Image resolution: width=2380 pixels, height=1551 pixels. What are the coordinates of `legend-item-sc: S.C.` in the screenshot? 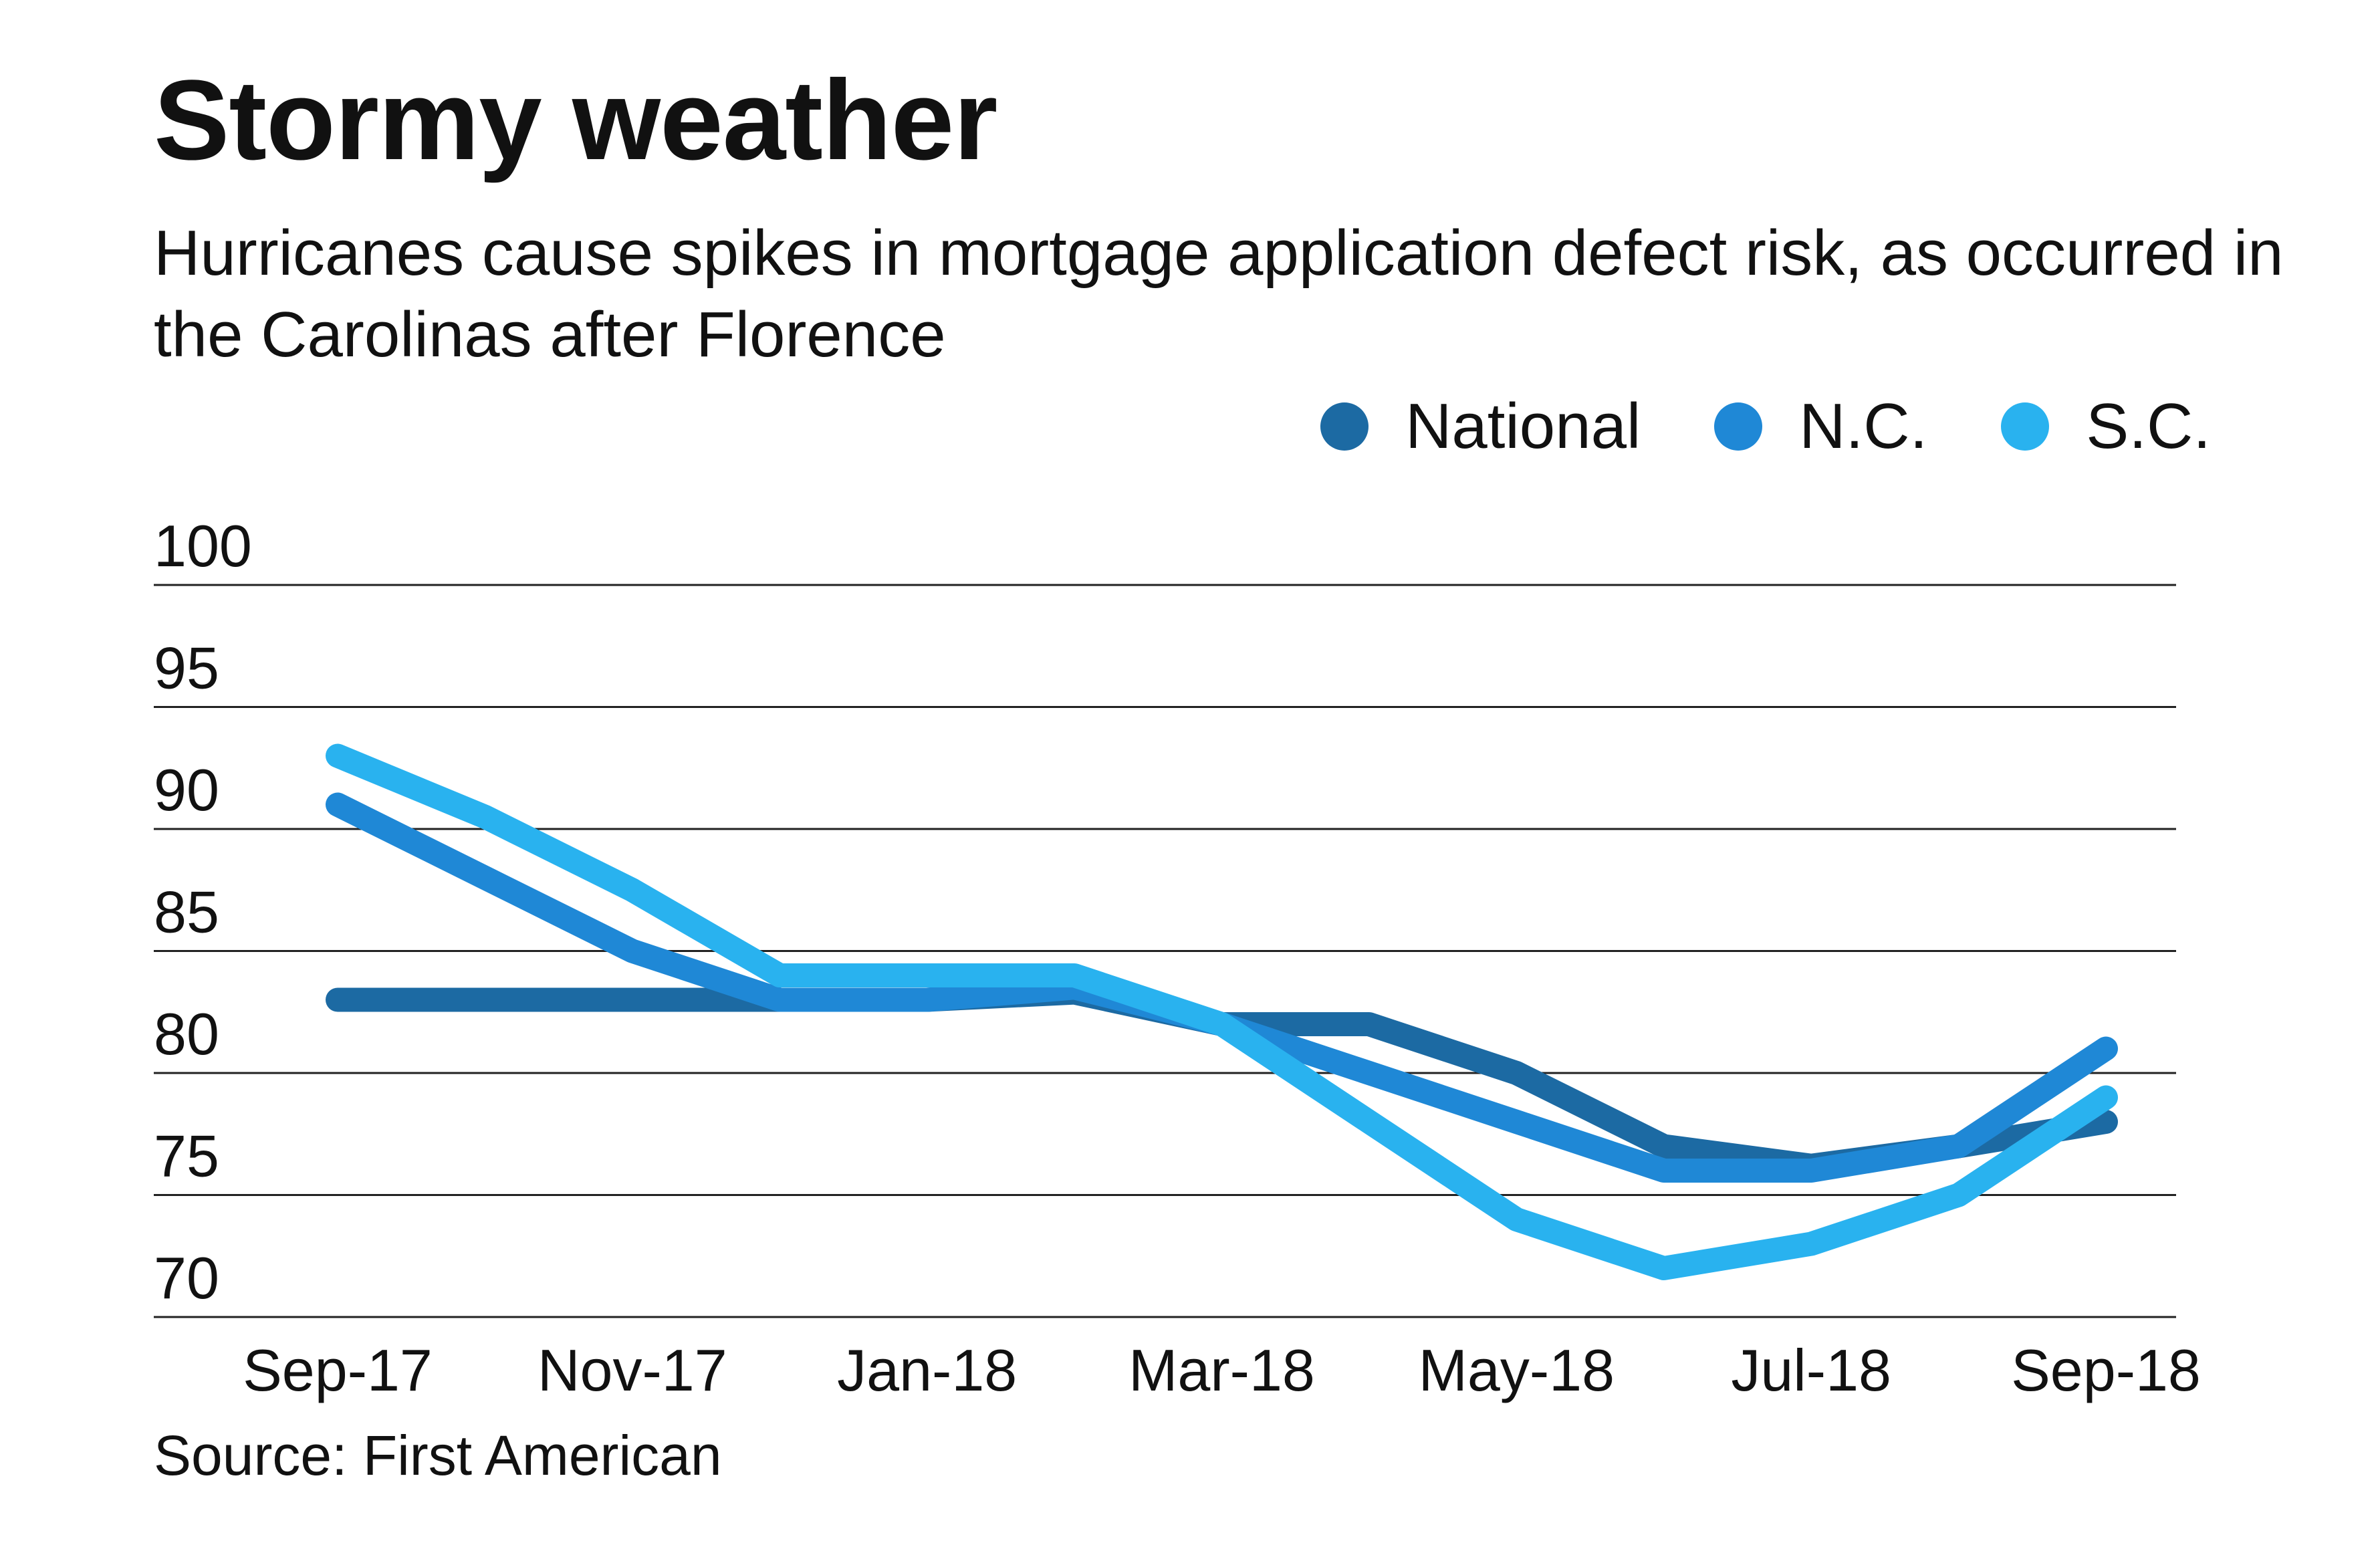 It's located at (2106, 426).